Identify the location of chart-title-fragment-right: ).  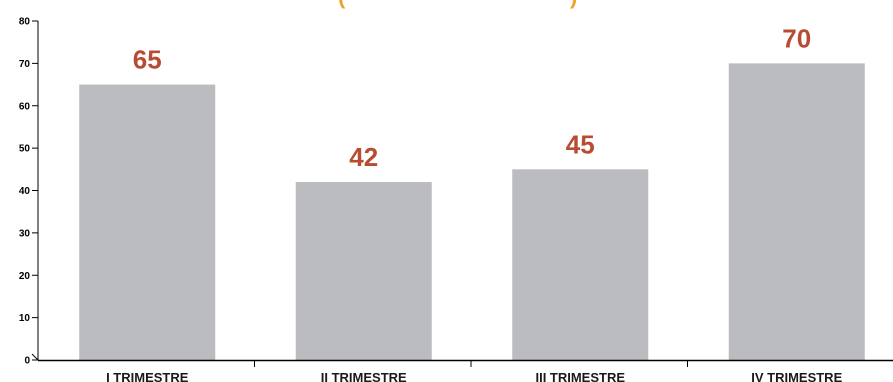
(573, 4).